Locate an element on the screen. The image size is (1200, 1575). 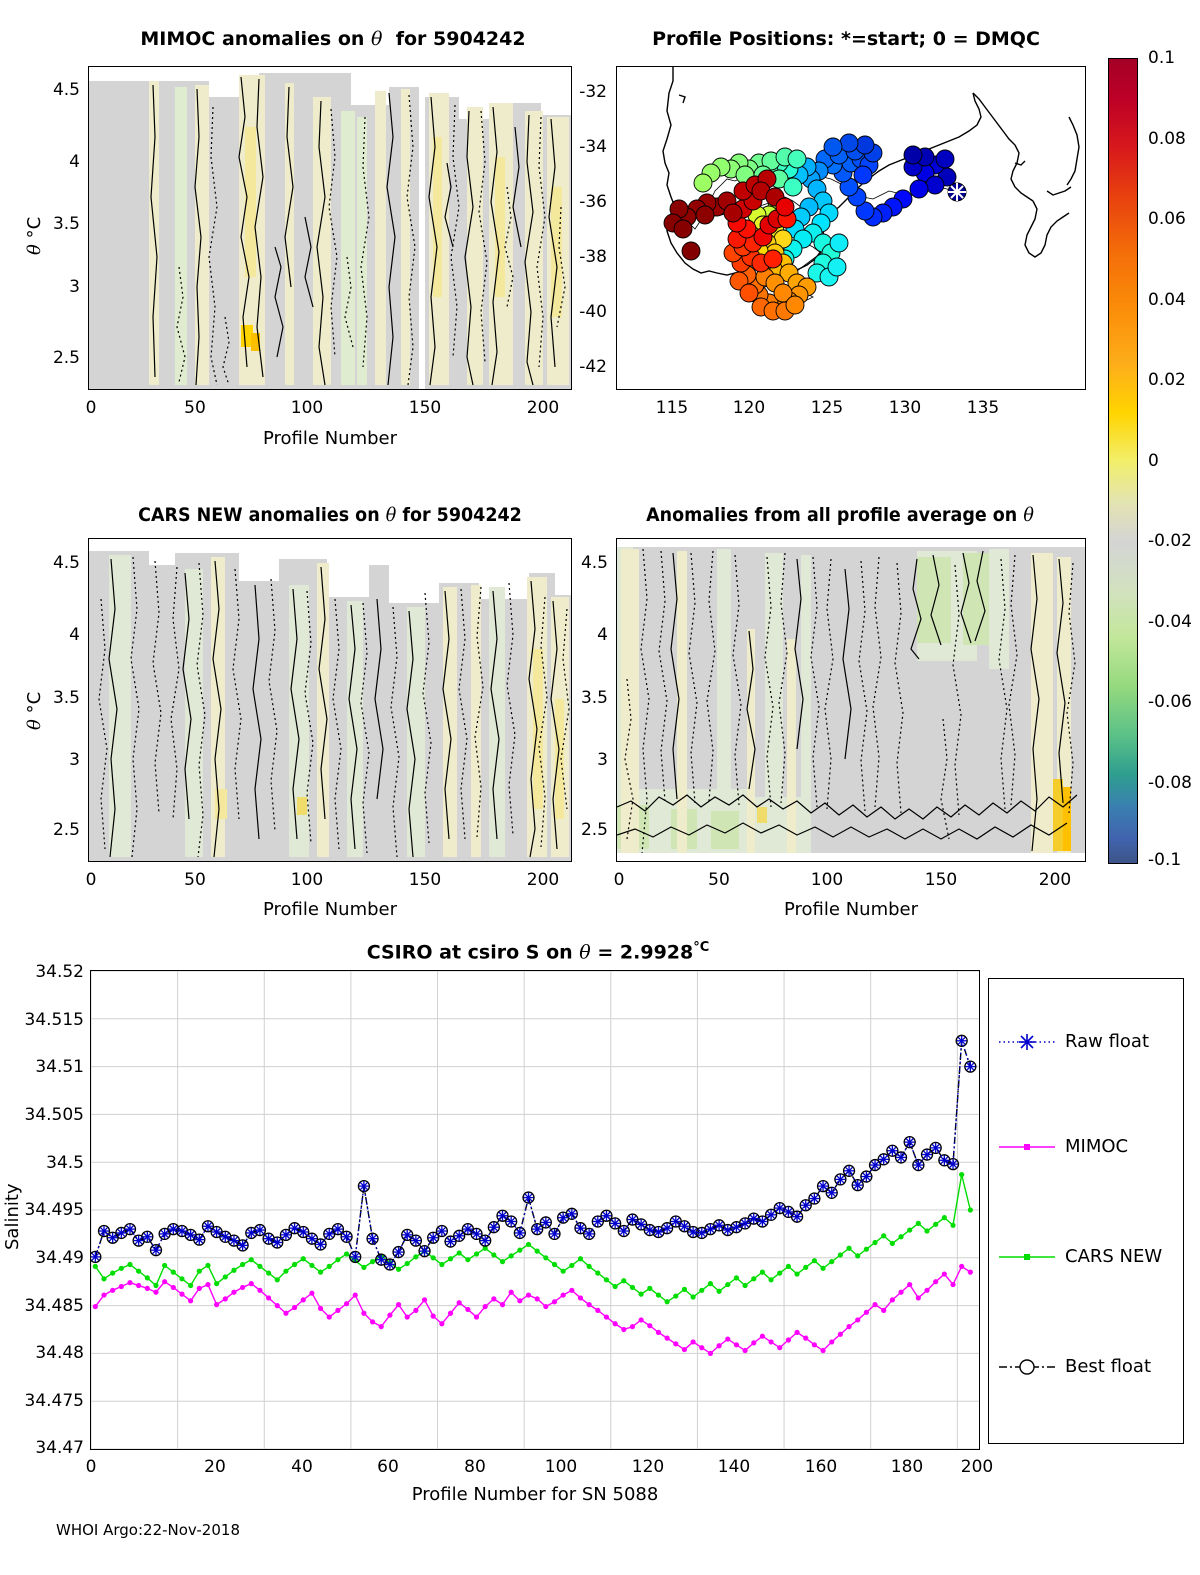
allprof-contour-plot is located at coordinates (851, 700).